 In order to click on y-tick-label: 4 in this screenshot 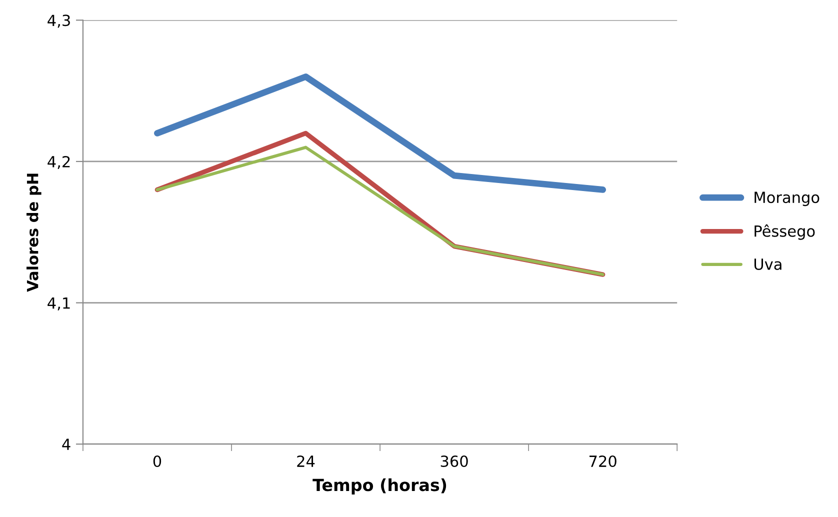, I will do `click(66, 444)`.